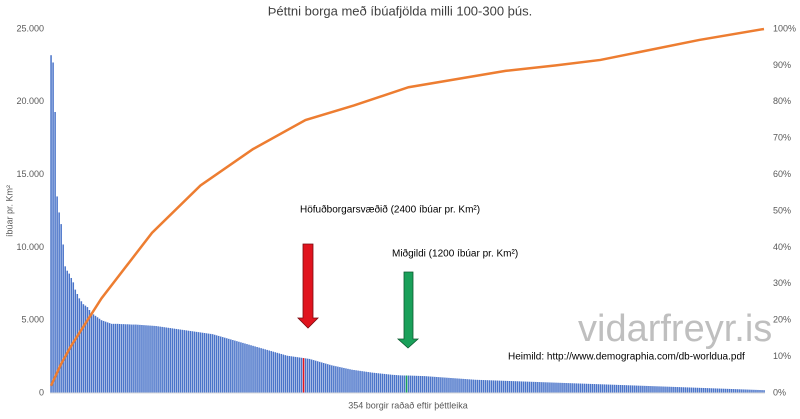  What do you see at coordinates (9, 211) in the screenshot?
I see `y-axis-label: íbúar pr. Km²` at bounding box center [9, 211].